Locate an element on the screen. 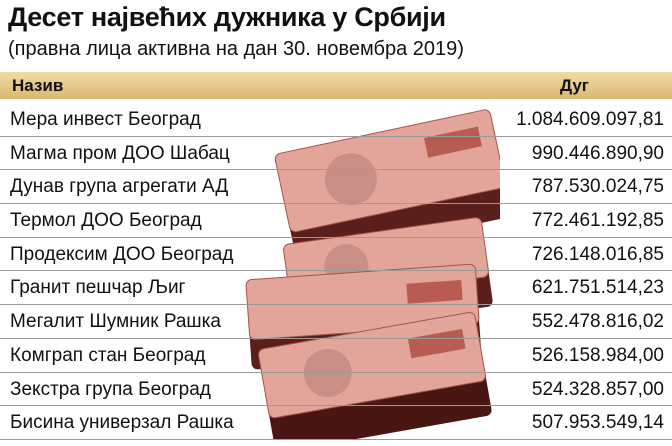 The image size is (672, 446). table-row: Зекстра група Београд 524.328.857,00 is located at coordinates (336, 390).